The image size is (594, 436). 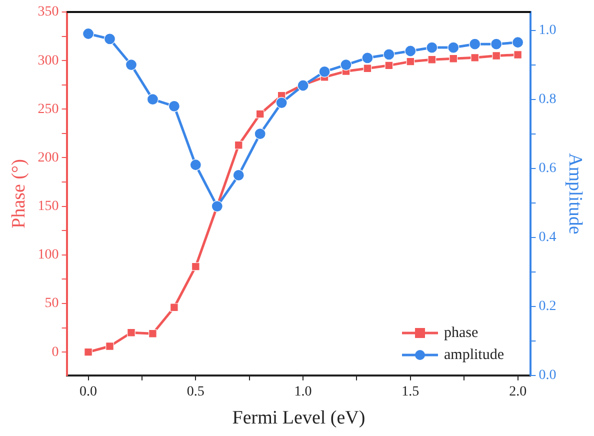 What do you see at coordinates (89, 392) in the screenshot?
I see `x-tick-label: 0.0` at bounding box center [89, 392].